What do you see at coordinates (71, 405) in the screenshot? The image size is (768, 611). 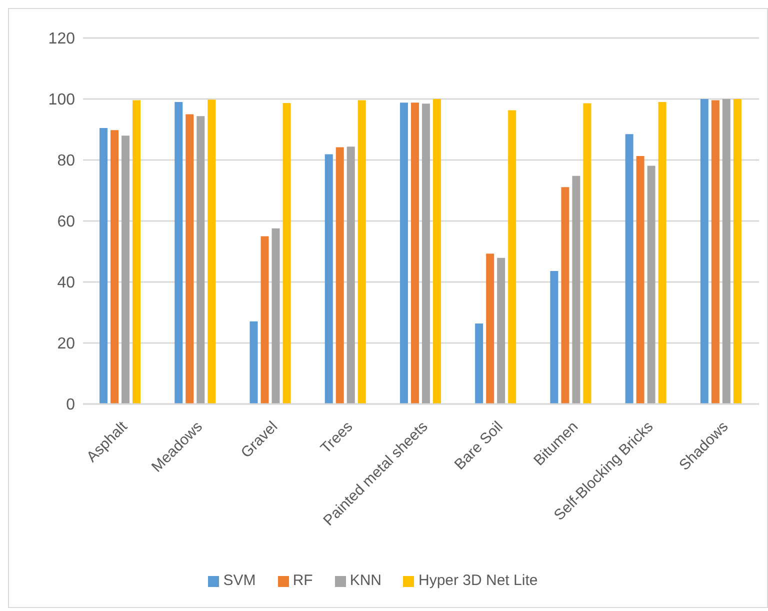 I see `y-tick-label: 0` at bounding box center [71, 405].